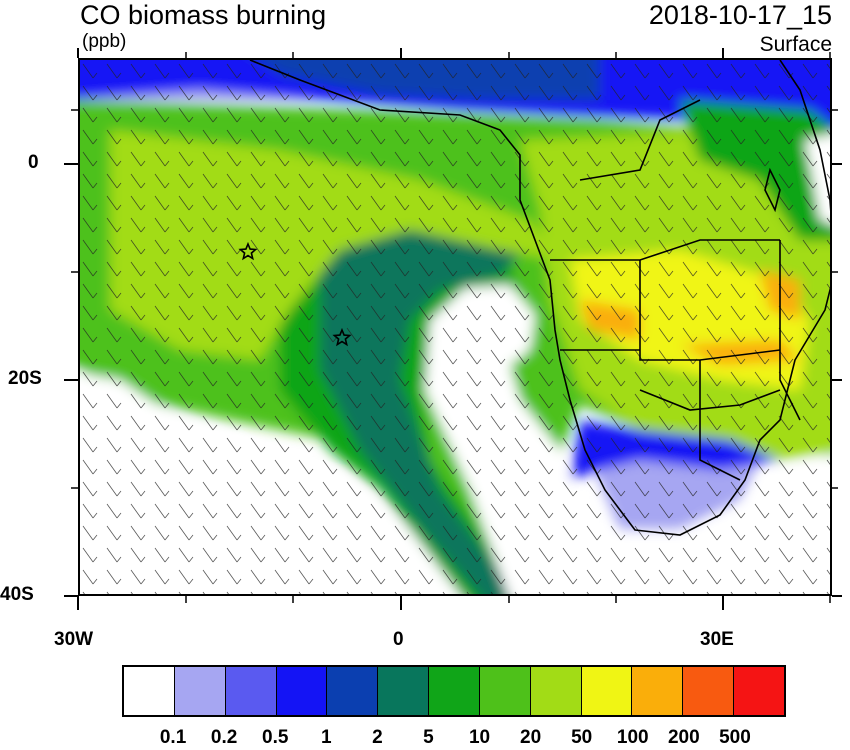  Describe the element at coordinates (326, 737) in the screenshot. I see `colorbar-label-1: 1` at that location.